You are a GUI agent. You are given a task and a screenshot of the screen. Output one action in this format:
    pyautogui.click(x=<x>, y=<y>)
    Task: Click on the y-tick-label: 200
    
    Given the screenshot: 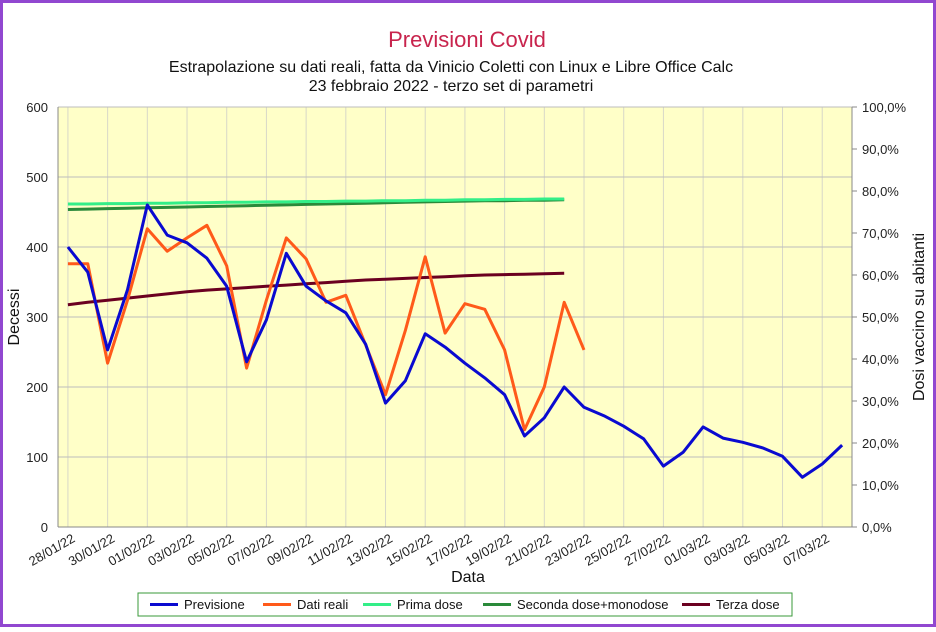 What is the action you would take?
    pyautogui.click(x=37, y=387)
    